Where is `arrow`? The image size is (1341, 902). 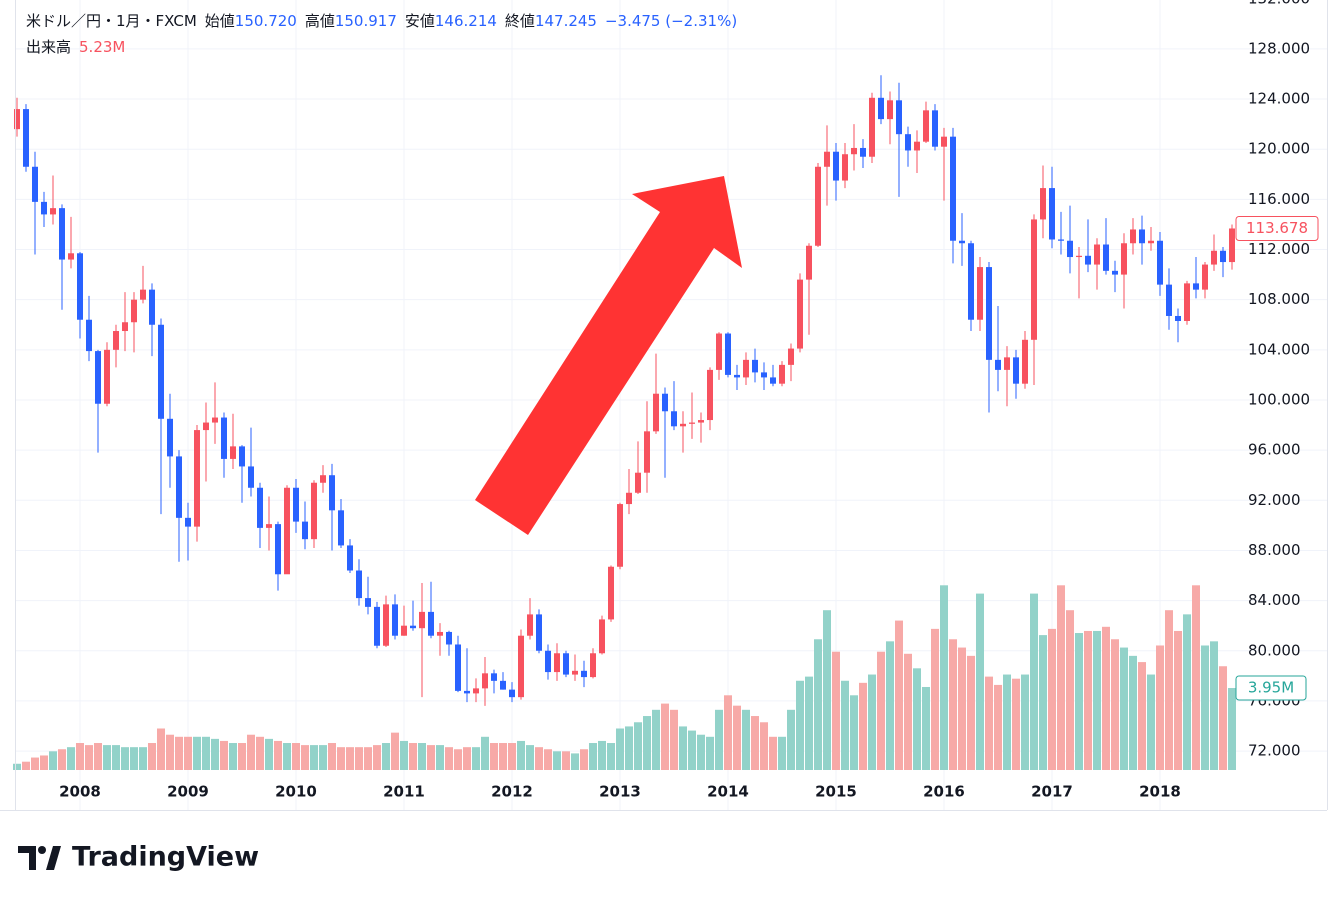 arrow is located at coordinates (608, 355).